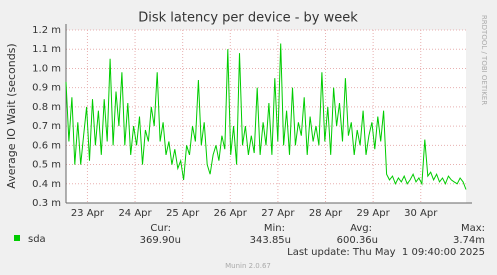 The image size is (497, 275). Describe the element at coordinates (46, 203) in the screenshot. I see `y-tick-label: 0.3 m` at that location.